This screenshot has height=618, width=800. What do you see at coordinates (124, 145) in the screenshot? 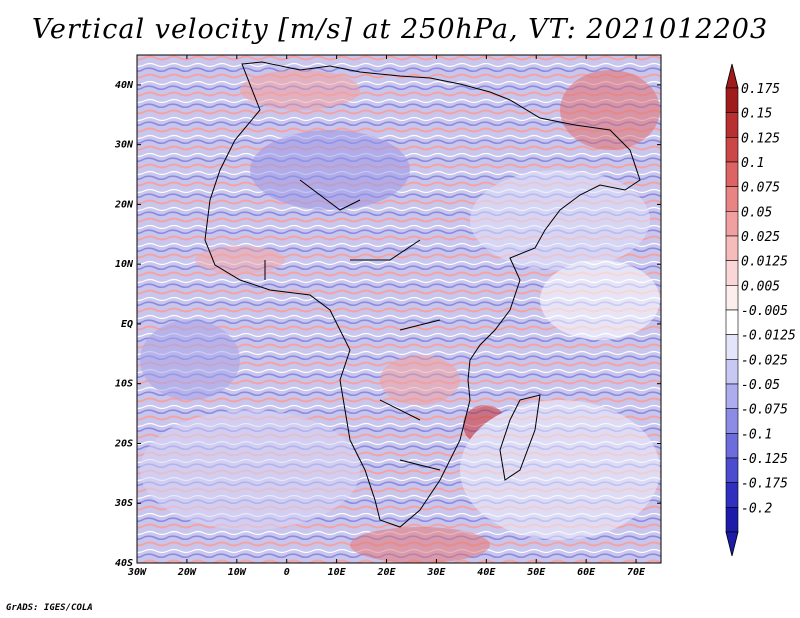
I see `lat-tick-label: 30N` at bounding box center [124, 145].